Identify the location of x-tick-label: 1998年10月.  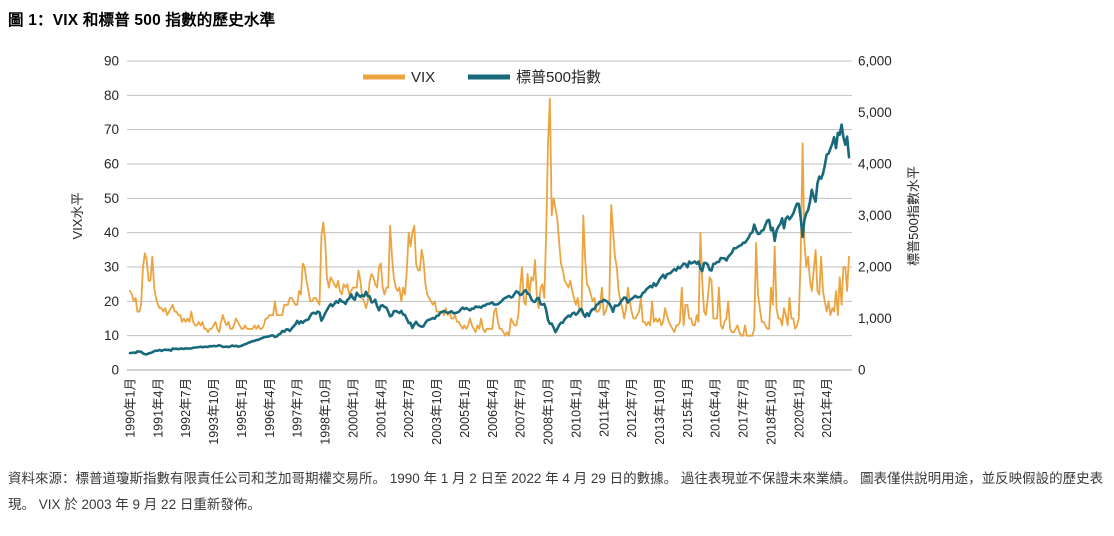
(326, 411).